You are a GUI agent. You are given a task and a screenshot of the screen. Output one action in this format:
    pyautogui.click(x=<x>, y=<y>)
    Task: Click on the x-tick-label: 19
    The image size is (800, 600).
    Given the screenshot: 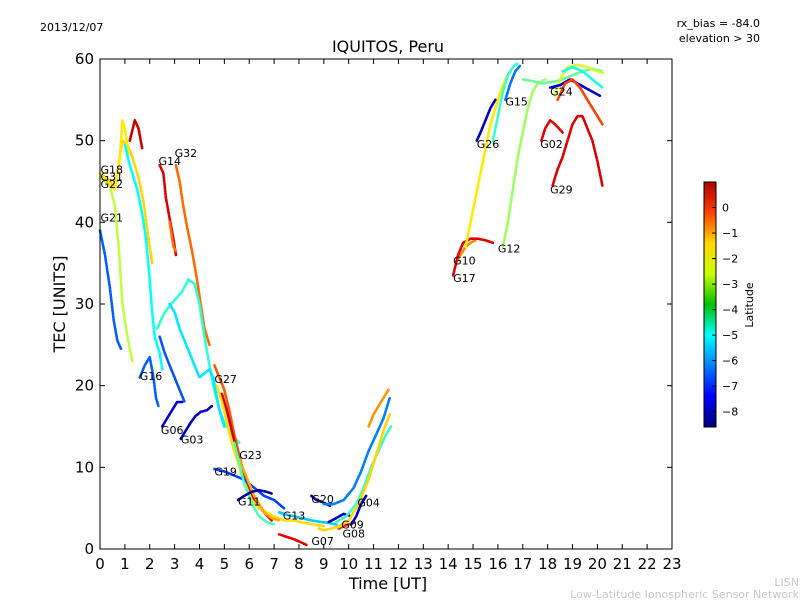 What is the action you would take?
    pyautogui.click(x=572, y=564)
    